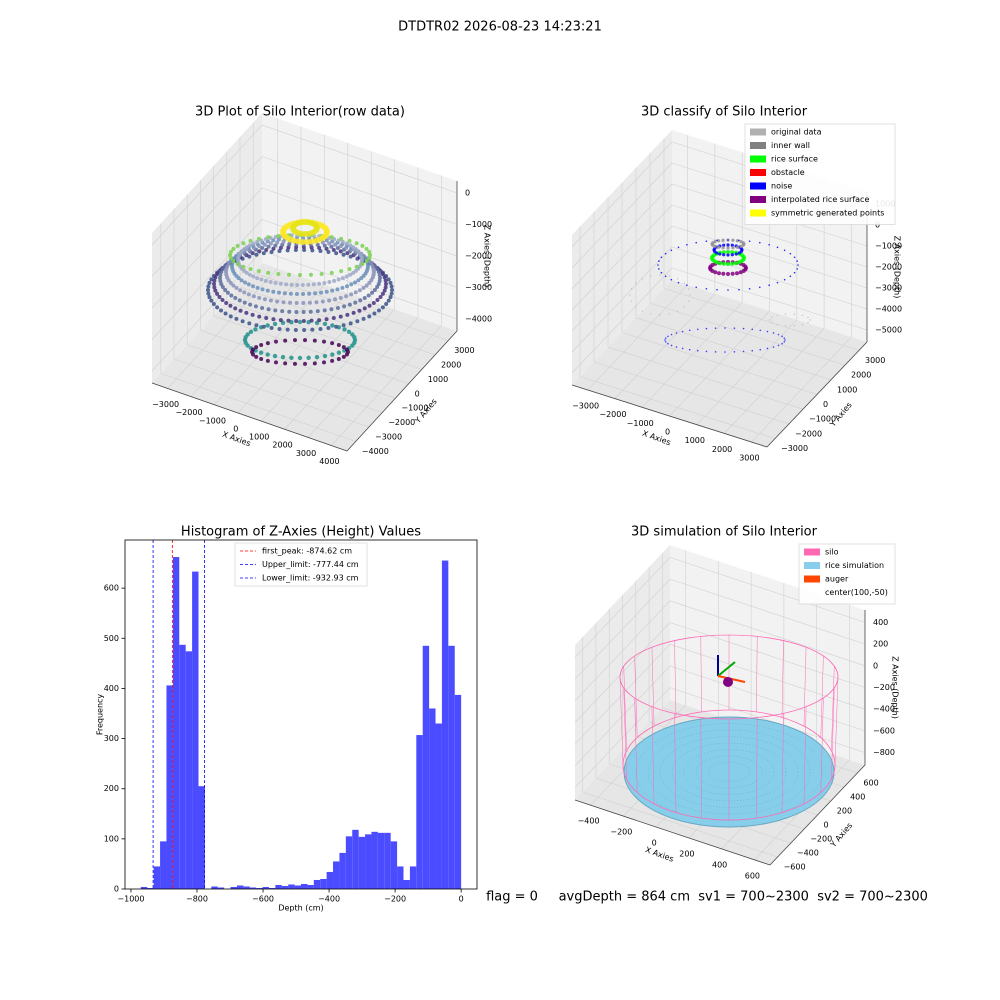 This screenshot has height=1000, width=1000. I want to click on y-tick-label: 600, so click(111, 588).